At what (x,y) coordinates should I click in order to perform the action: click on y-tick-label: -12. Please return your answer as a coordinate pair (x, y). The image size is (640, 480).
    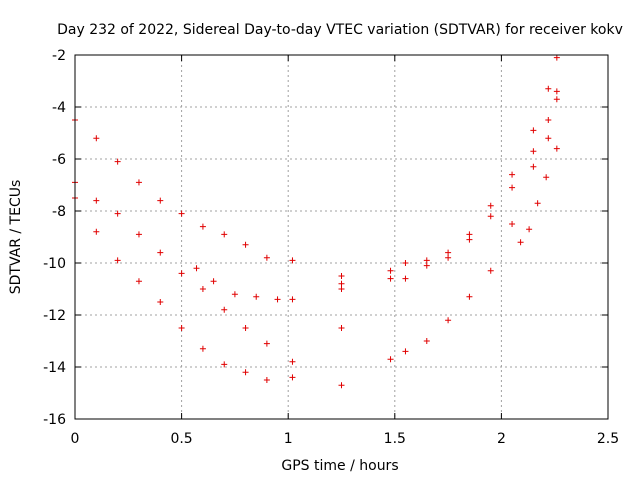
    Looking at the image, I should click on (54, 316).